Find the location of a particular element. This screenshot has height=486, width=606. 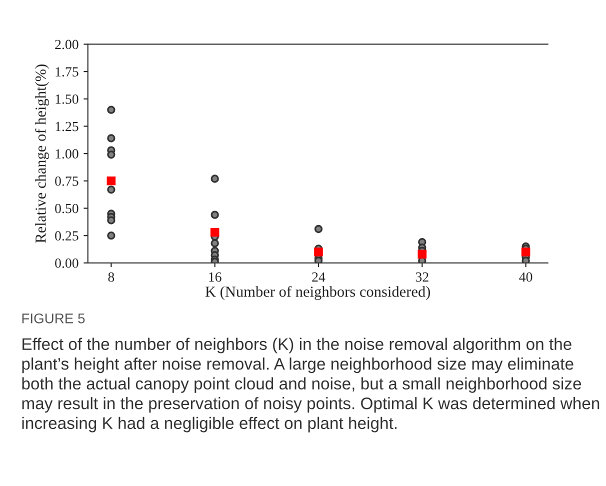

y-tick-label: 1.25 is located at coordinates (67, 127).